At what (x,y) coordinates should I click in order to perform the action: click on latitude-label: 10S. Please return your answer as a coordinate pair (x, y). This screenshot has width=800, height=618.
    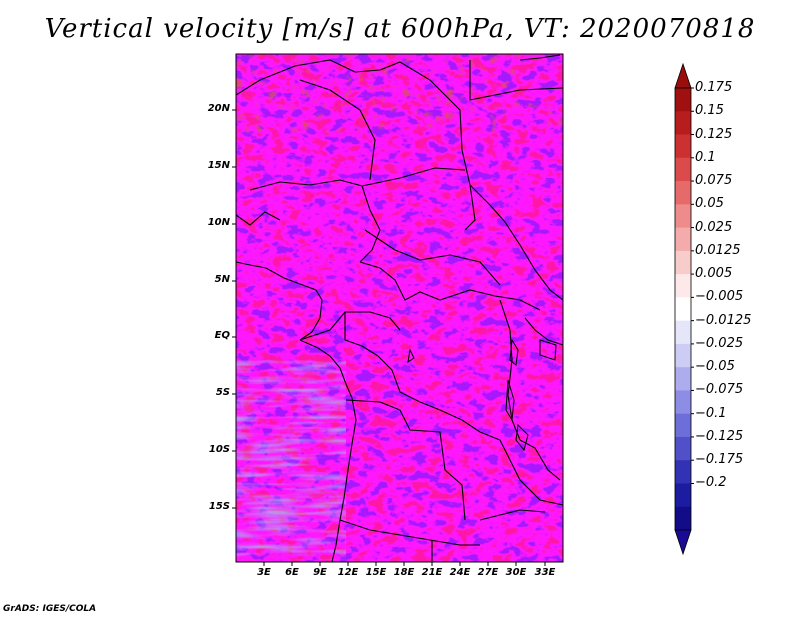
    Looking at the image, I should click on (219, 449).